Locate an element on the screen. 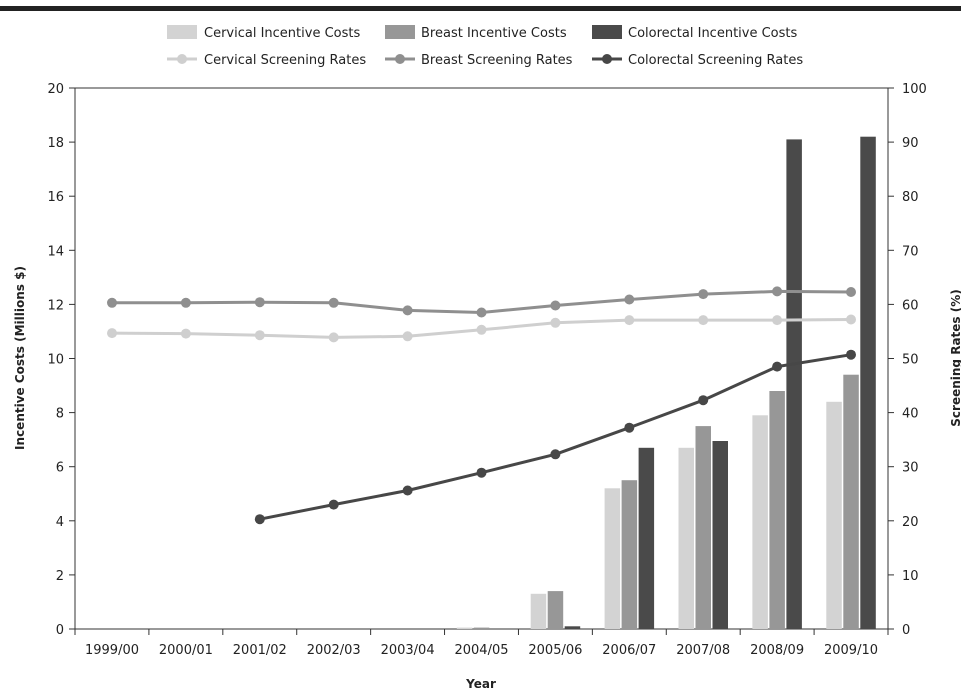  bar-breast-2005/06 is located at coordinates (555, 610).